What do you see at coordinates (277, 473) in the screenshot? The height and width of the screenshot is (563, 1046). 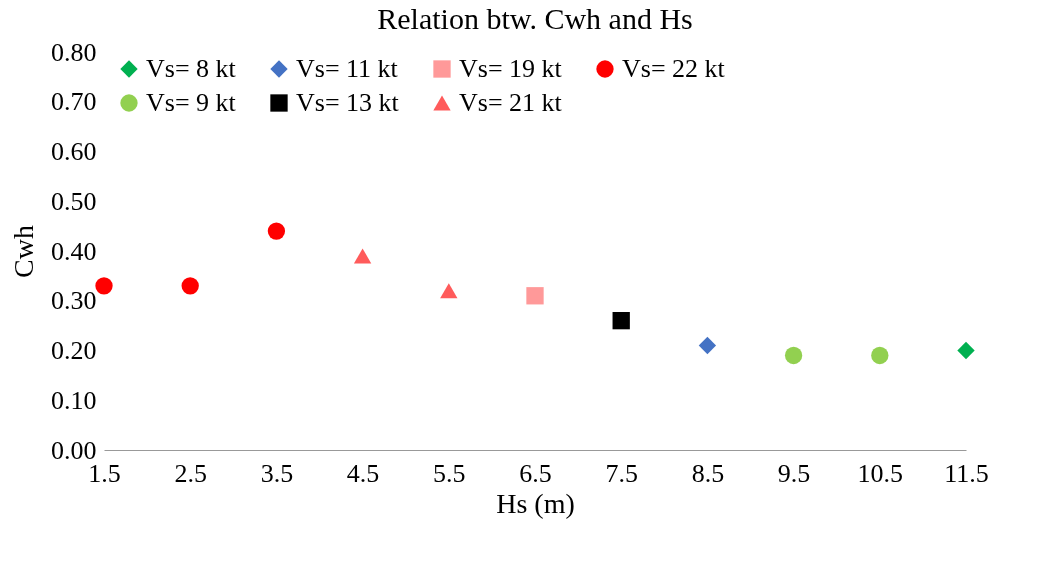 I see `x-tick-label: 3.5` at bounding box center [277, 473].